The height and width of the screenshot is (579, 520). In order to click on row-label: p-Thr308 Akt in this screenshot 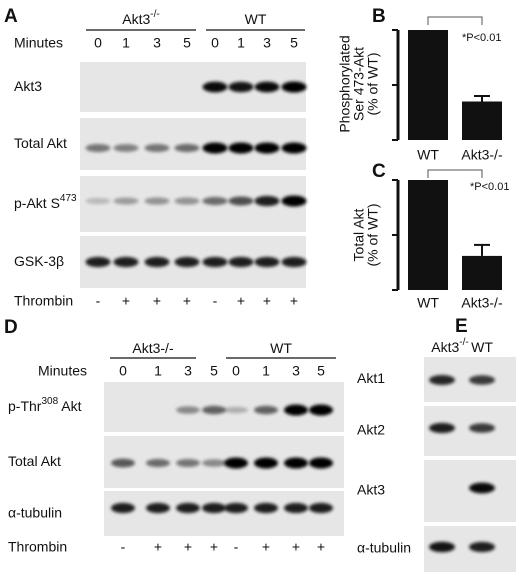, I will do `click(45, 405)`.